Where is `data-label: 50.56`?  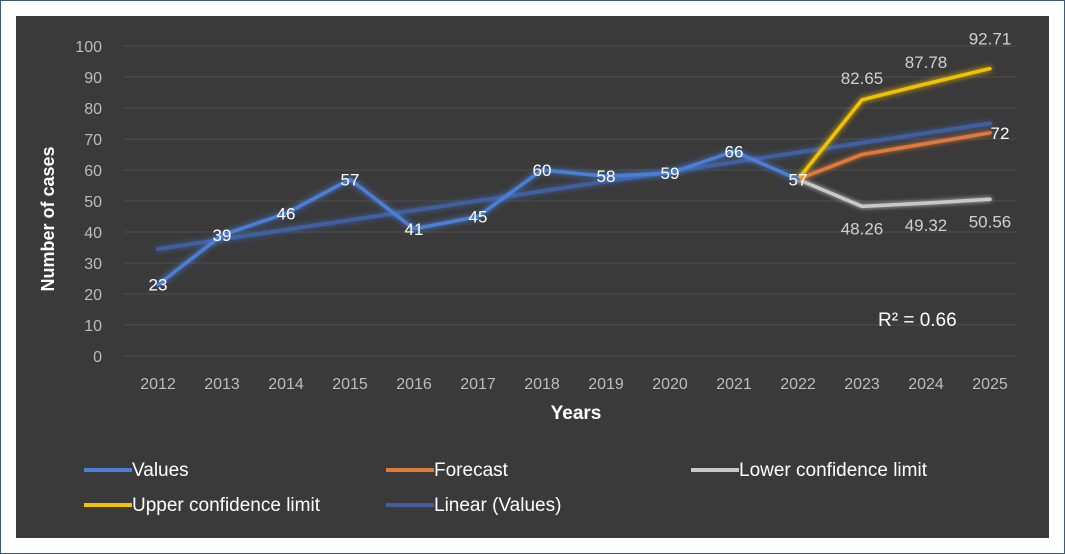
data-label: 50.56 is located at coordinates (990, 221).